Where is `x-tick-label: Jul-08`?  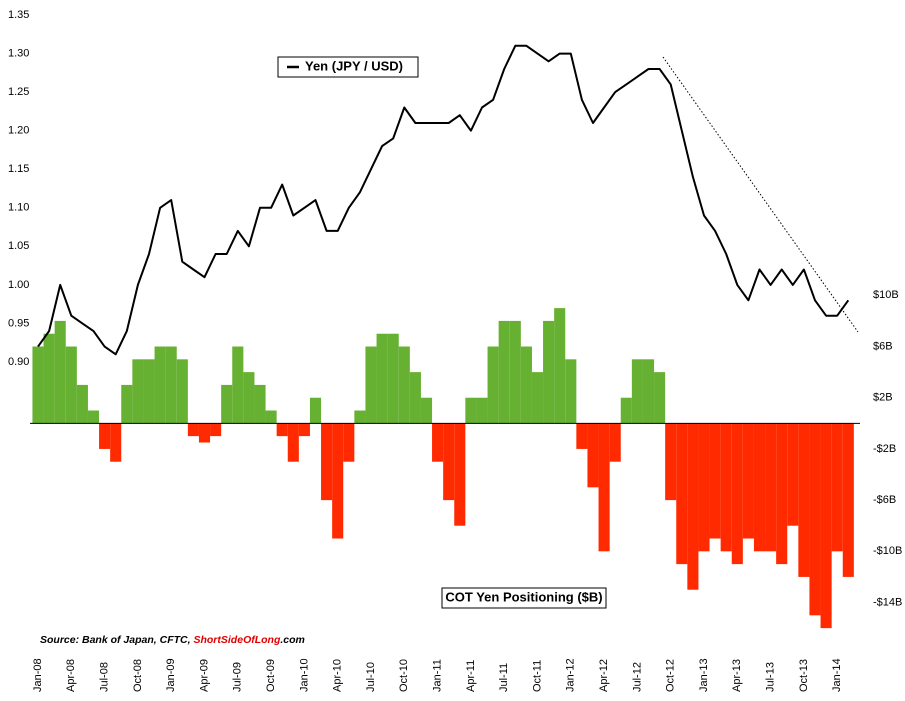 x-tick-label: Jul-08 is located at coordinates (105, 677).